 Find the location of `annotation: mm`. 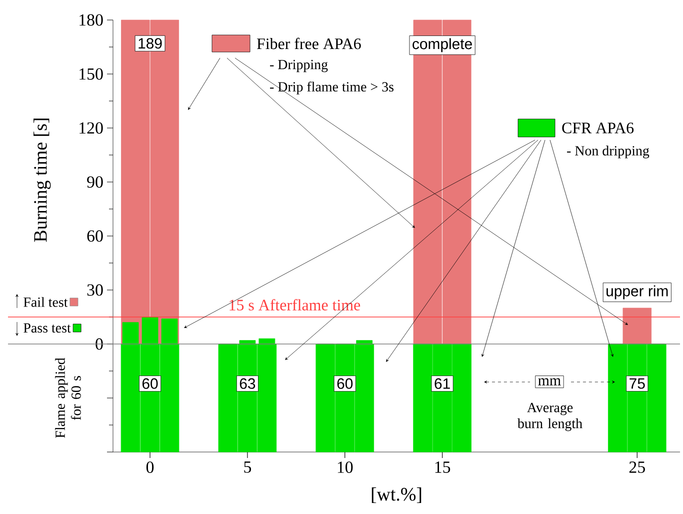

annotation: mm is located at coordinates (549, 382).